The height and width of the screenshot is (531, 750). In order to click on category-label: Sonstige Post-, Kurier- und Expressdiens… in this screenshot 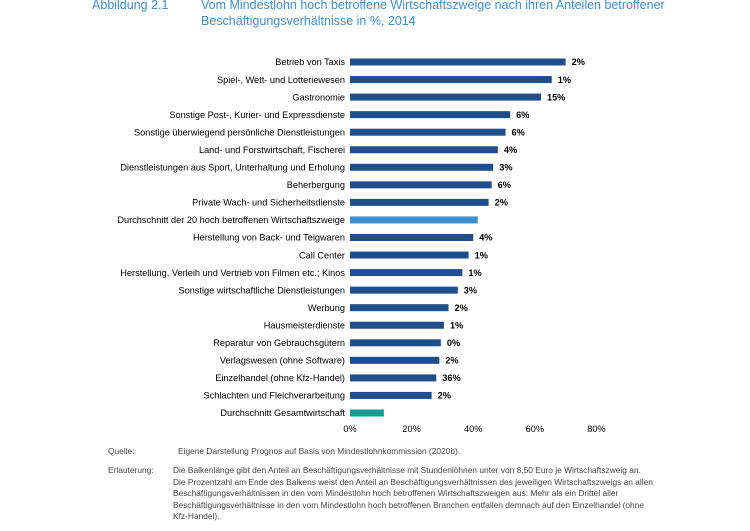, I will do `click(257, 115)`.